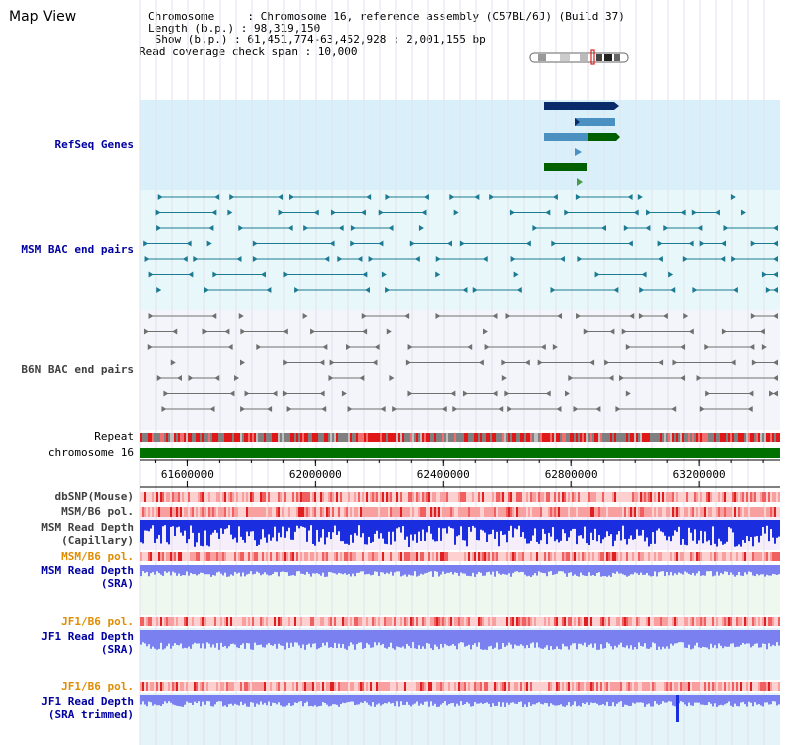  What do you see at coordinates (579, 57) in the screenshot?
I see `chromosome-ideogram` at bounding box center [579, 57].